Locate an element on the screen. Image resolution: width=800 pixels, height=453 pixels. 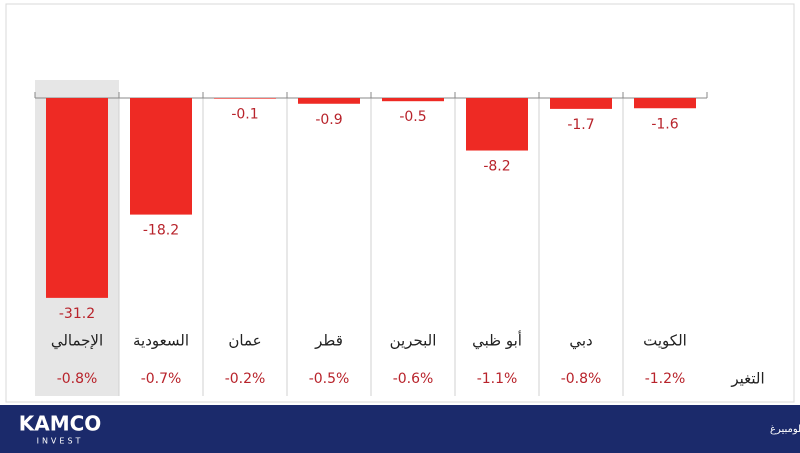
x-tick-label: دبي is located at coordinates (580, 341).